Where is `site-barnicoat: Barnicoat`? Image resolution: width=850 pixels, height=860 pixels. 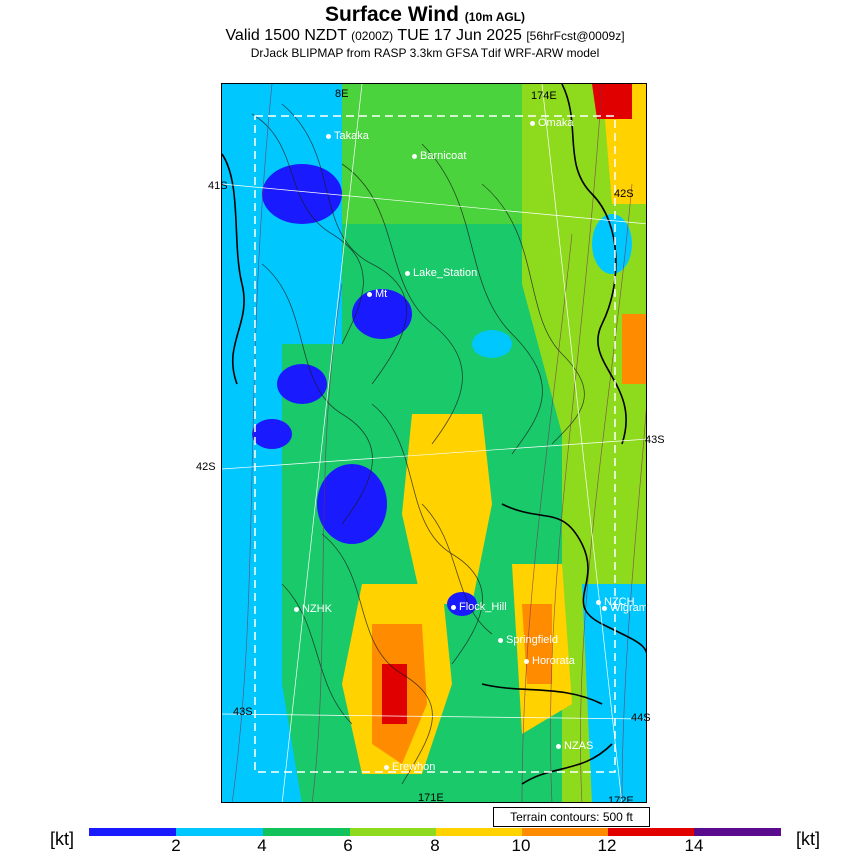 site-barnicoat: Barnicoat is located at coordinates (439, 156).